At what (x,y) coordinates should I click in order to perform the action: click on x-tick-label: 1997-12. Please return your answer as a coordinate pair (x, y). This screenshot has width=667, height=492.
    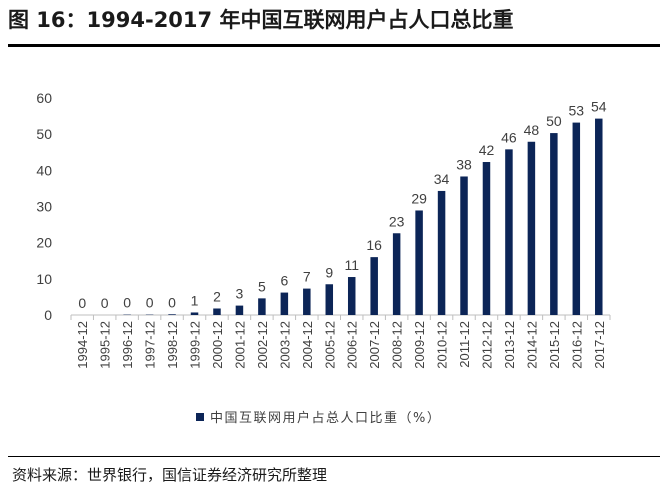
    Looking at the image, I should click on (150, 345).